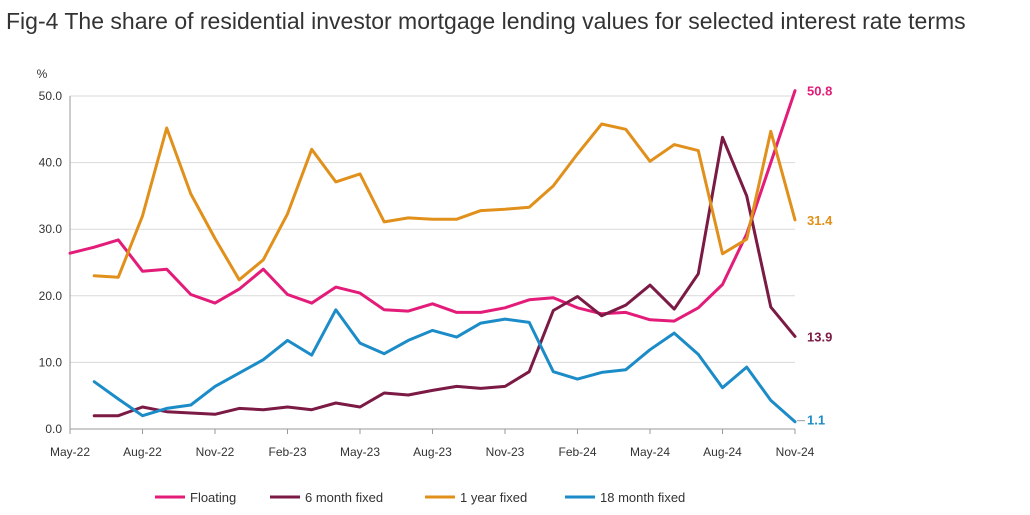 The width and height of the screenshot is (1030, 515). I want to click on x-tick-label: May-23, so click(360, 452).